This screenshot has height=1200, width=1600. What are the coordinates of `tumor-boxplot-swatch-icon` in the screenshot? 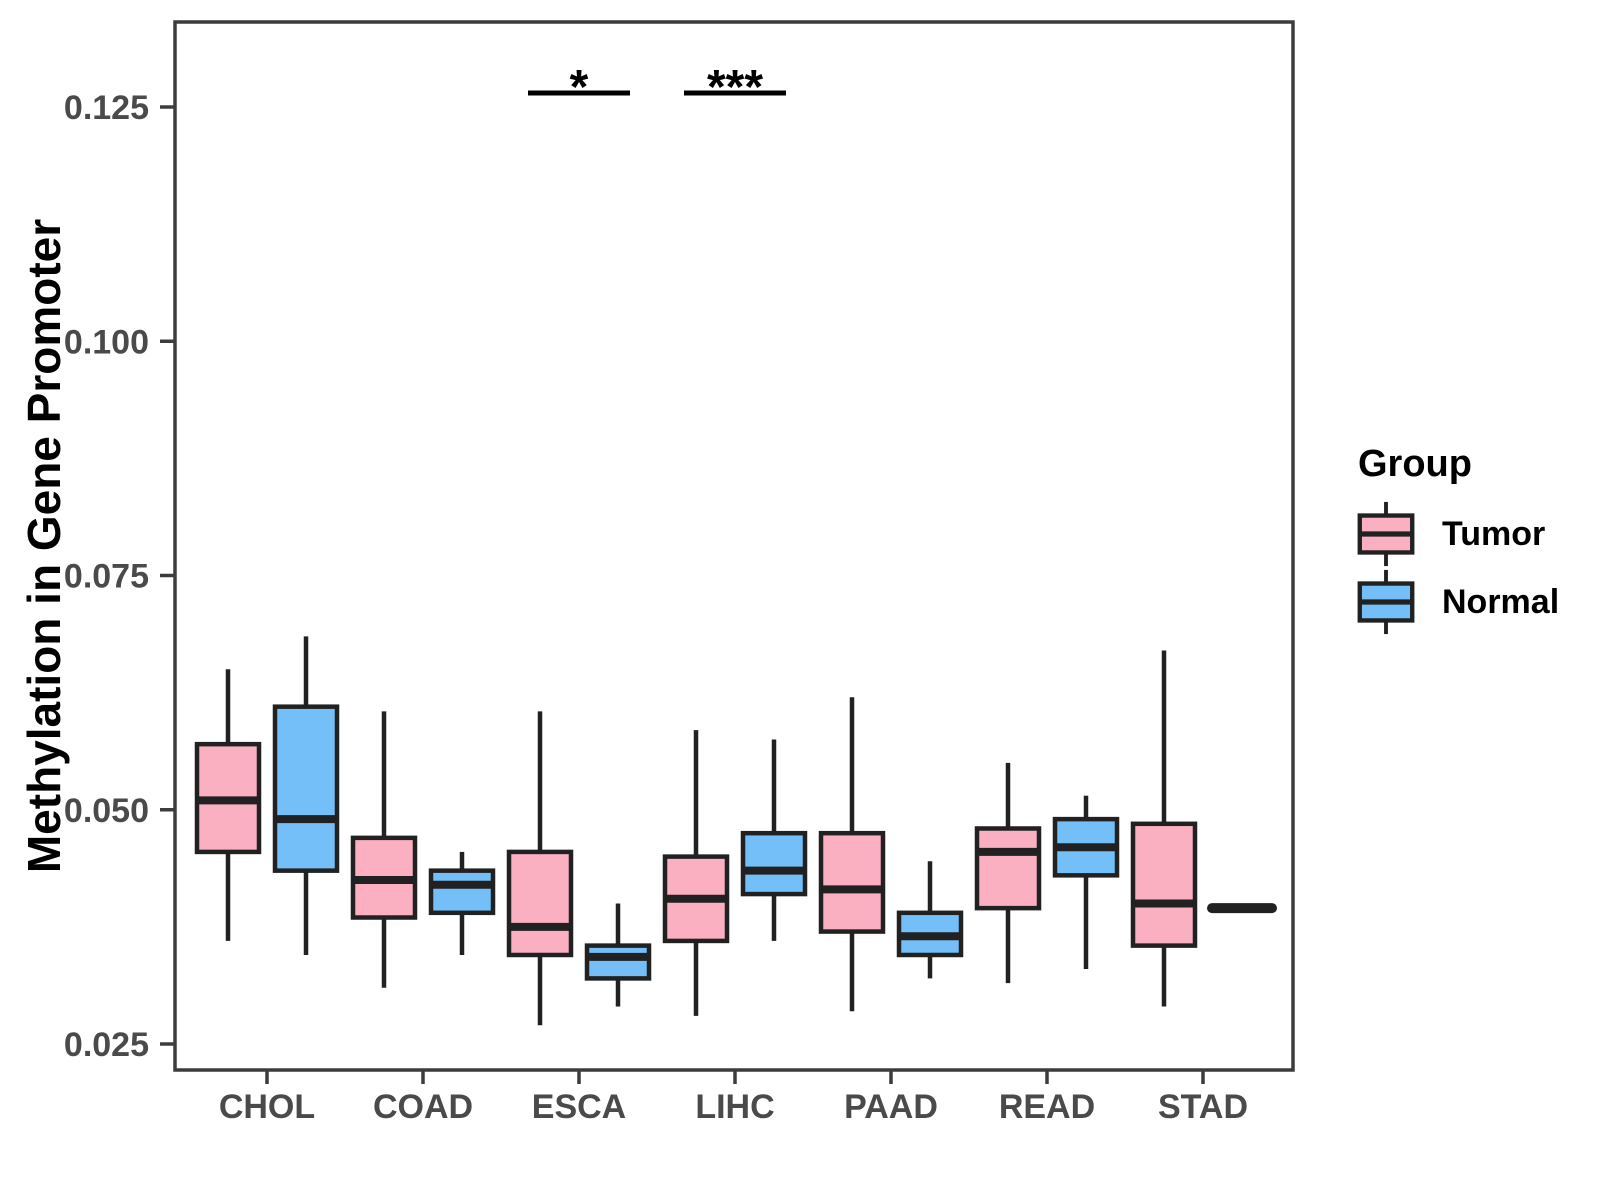 It's located at (1386, 534).